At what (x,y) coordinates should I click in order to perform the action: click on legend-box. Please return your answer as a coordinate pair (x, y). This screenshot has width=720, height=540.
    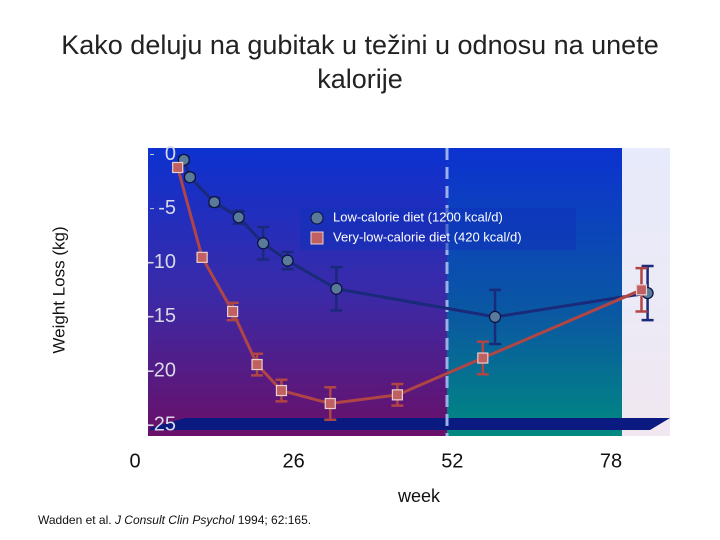
    Looking at the image, I should click on (438, 229).